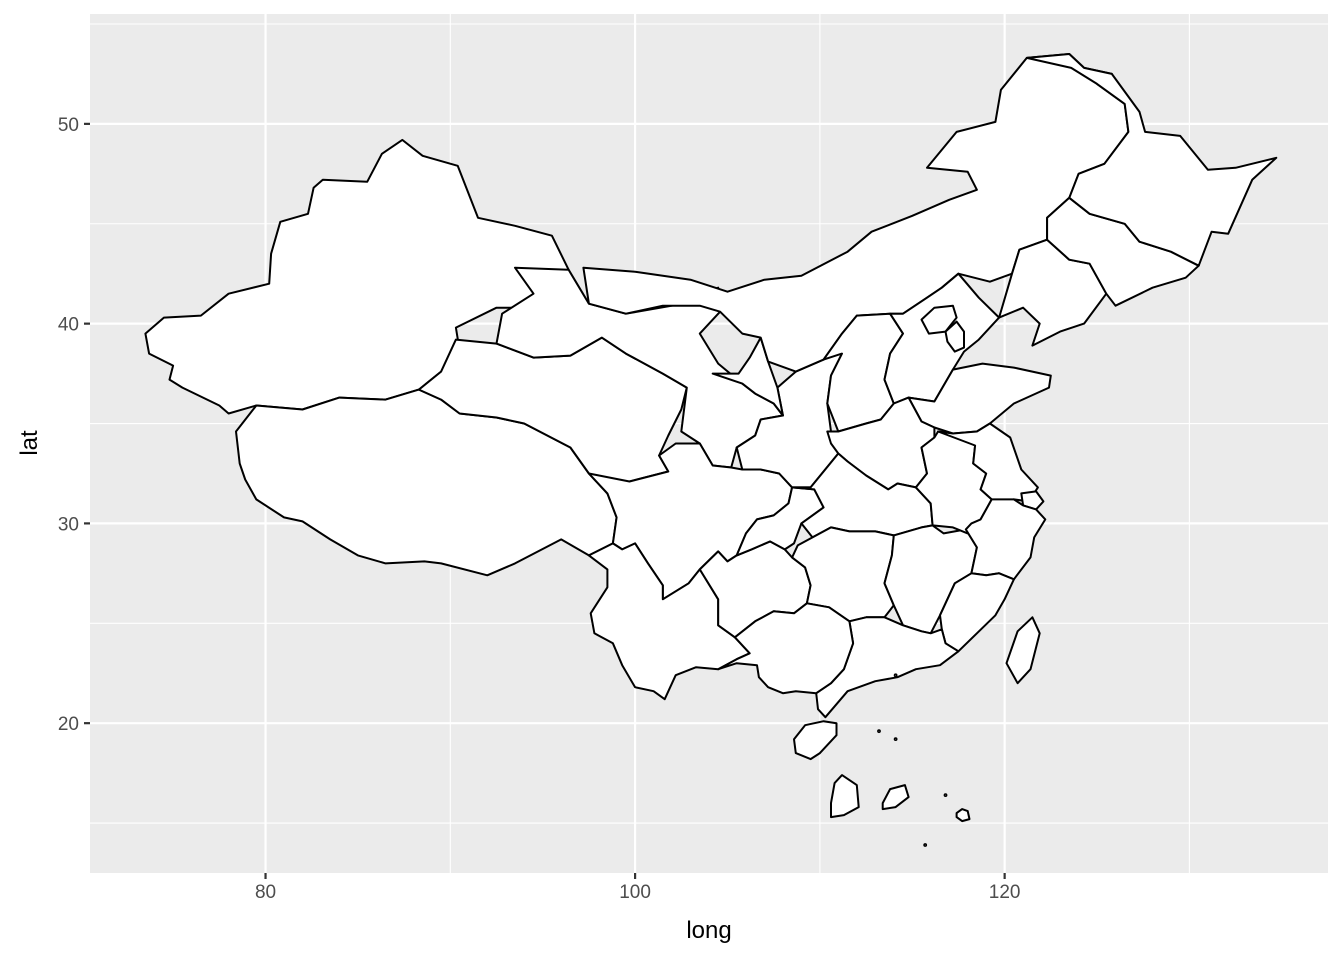 The width and height of the screenshot is (1344, 960). Describe the element at coordinates (708, 930) in the screenshot. I see `x-axis-title: long` at that location.